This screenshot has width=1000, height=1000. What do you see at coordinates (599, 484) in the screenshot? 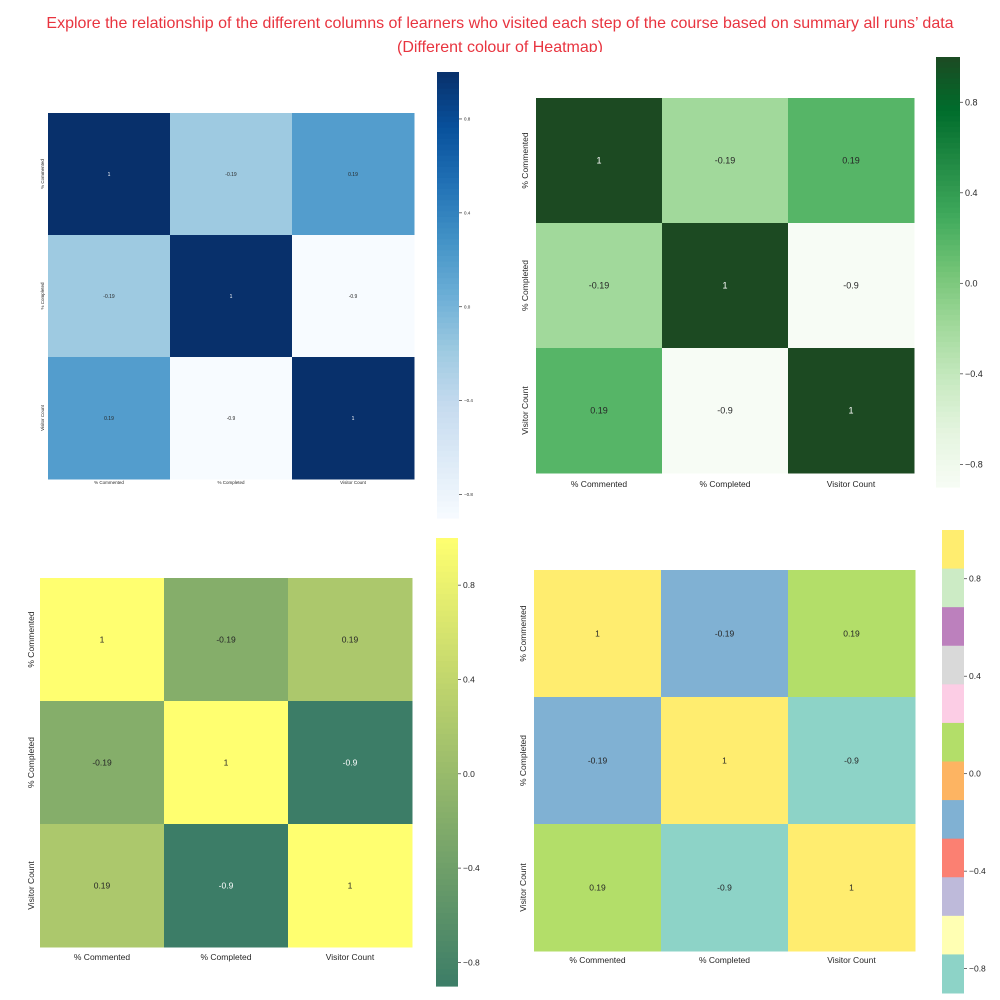
I see `x-tick-label: % Commented` at bounding box center [599, 484].